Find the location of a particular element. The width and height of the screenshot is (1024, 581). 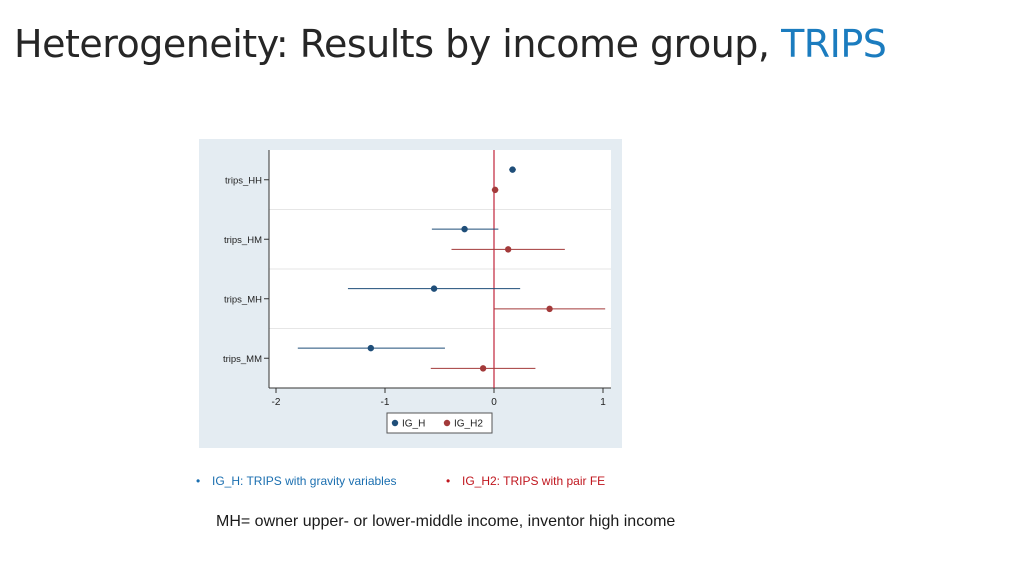

x-tick-label: 1 is located at coordinates (603, 402).